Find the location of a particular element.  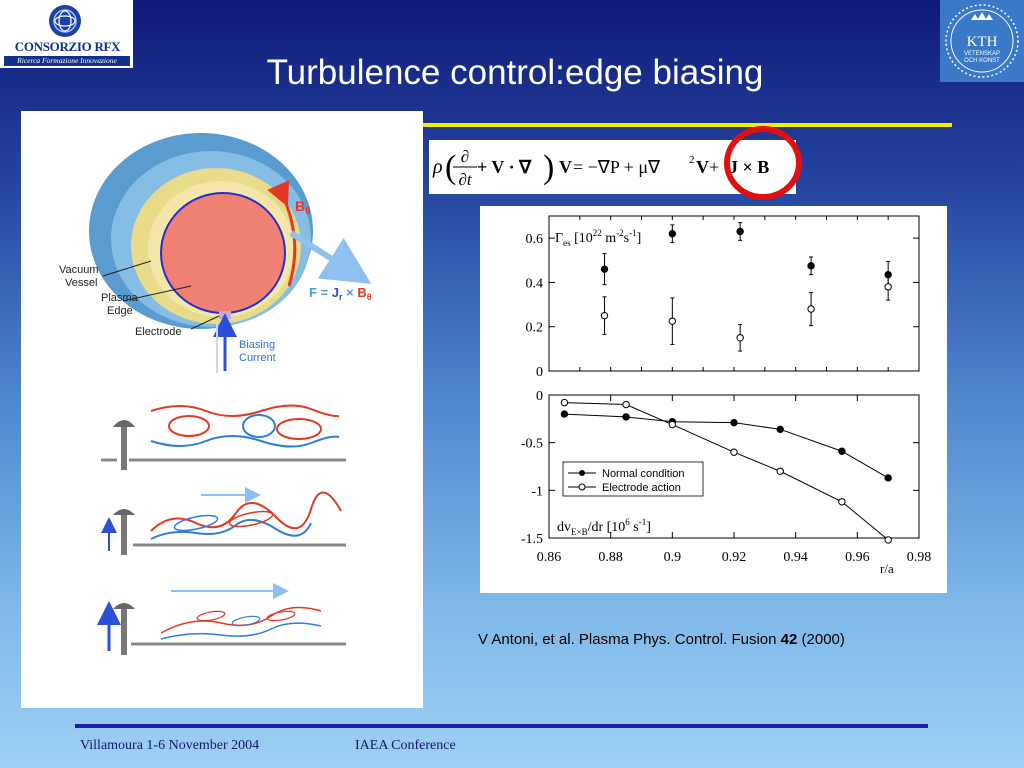

legend-normal-condition: Normal condition is located at coordinates (643, 474).